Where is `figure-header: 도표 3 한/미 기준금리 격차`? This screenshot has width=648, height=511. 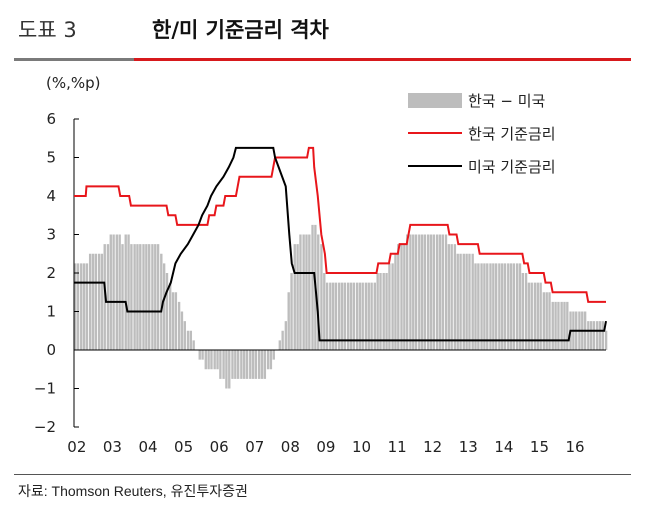
figure-header: 도표 3 한/미 기준금리 격차 is located at coordinates (324, 31).